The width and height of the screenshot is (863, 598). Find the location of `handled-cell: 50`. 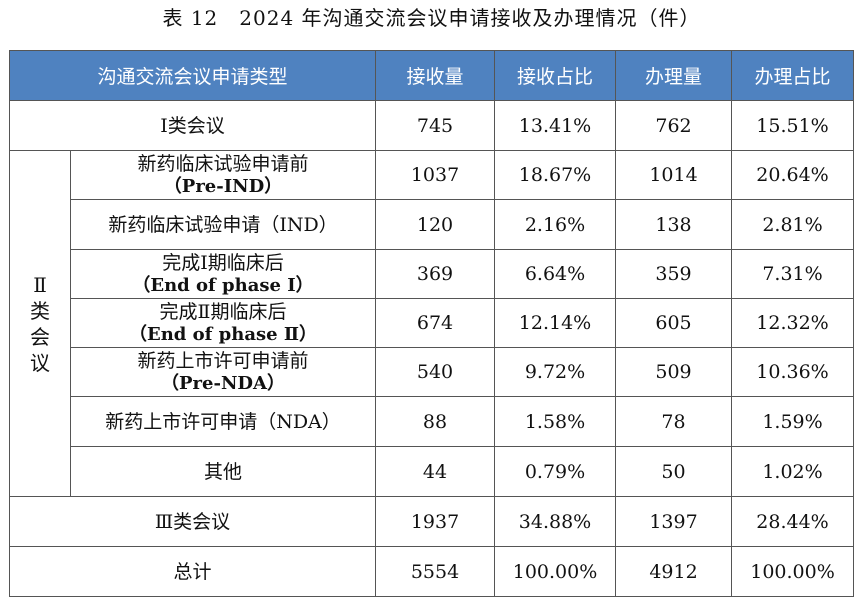

handled-cell: 50 is located at coordinates (674, 471).